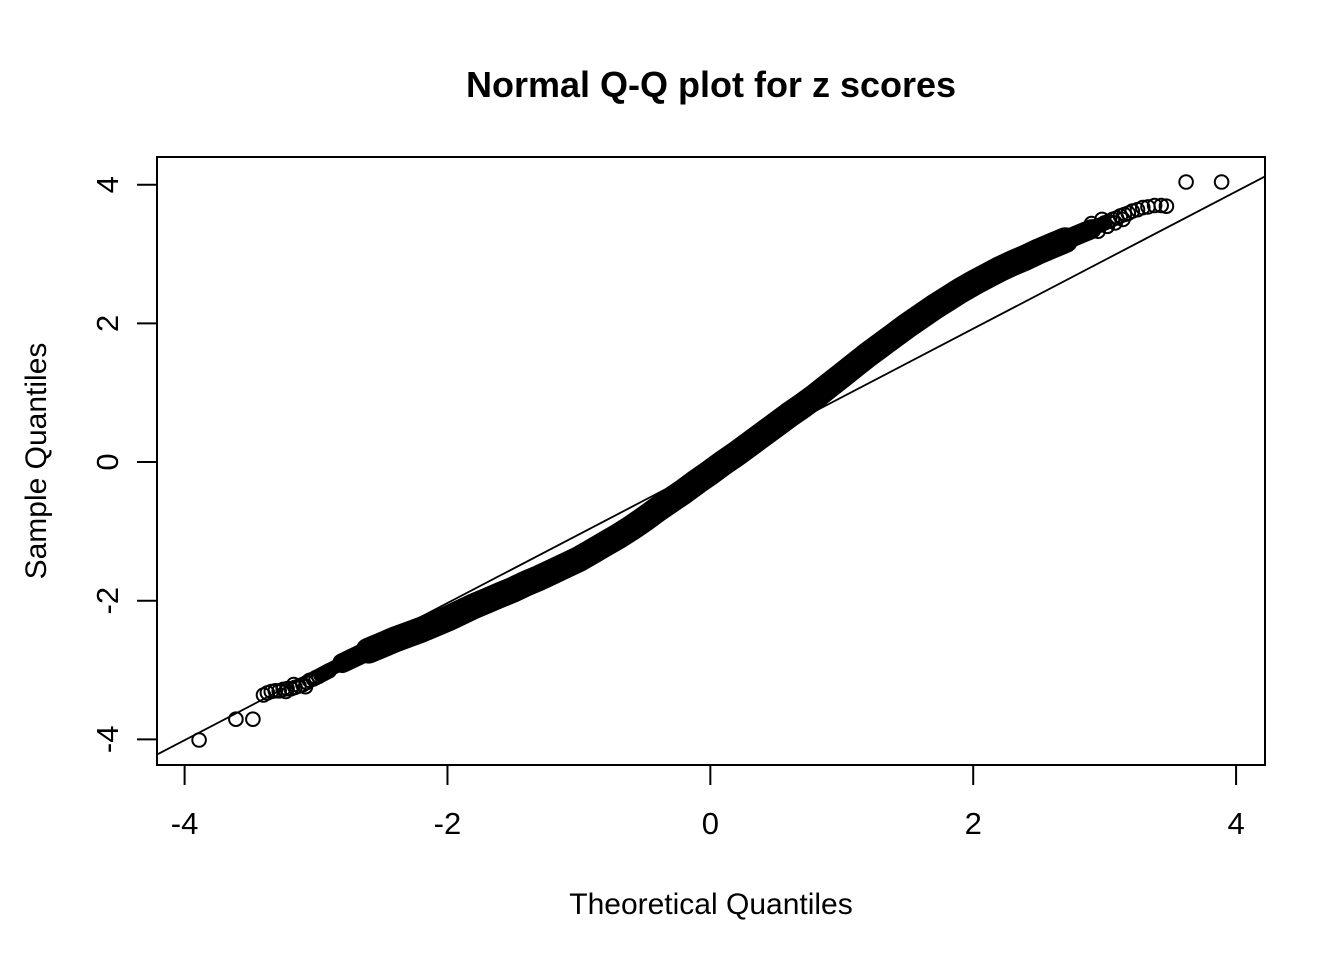 The width and height of the screenshot is (1344, 960). I want to click on y-axis-label: Sample Quantiles, so click(36, 461).